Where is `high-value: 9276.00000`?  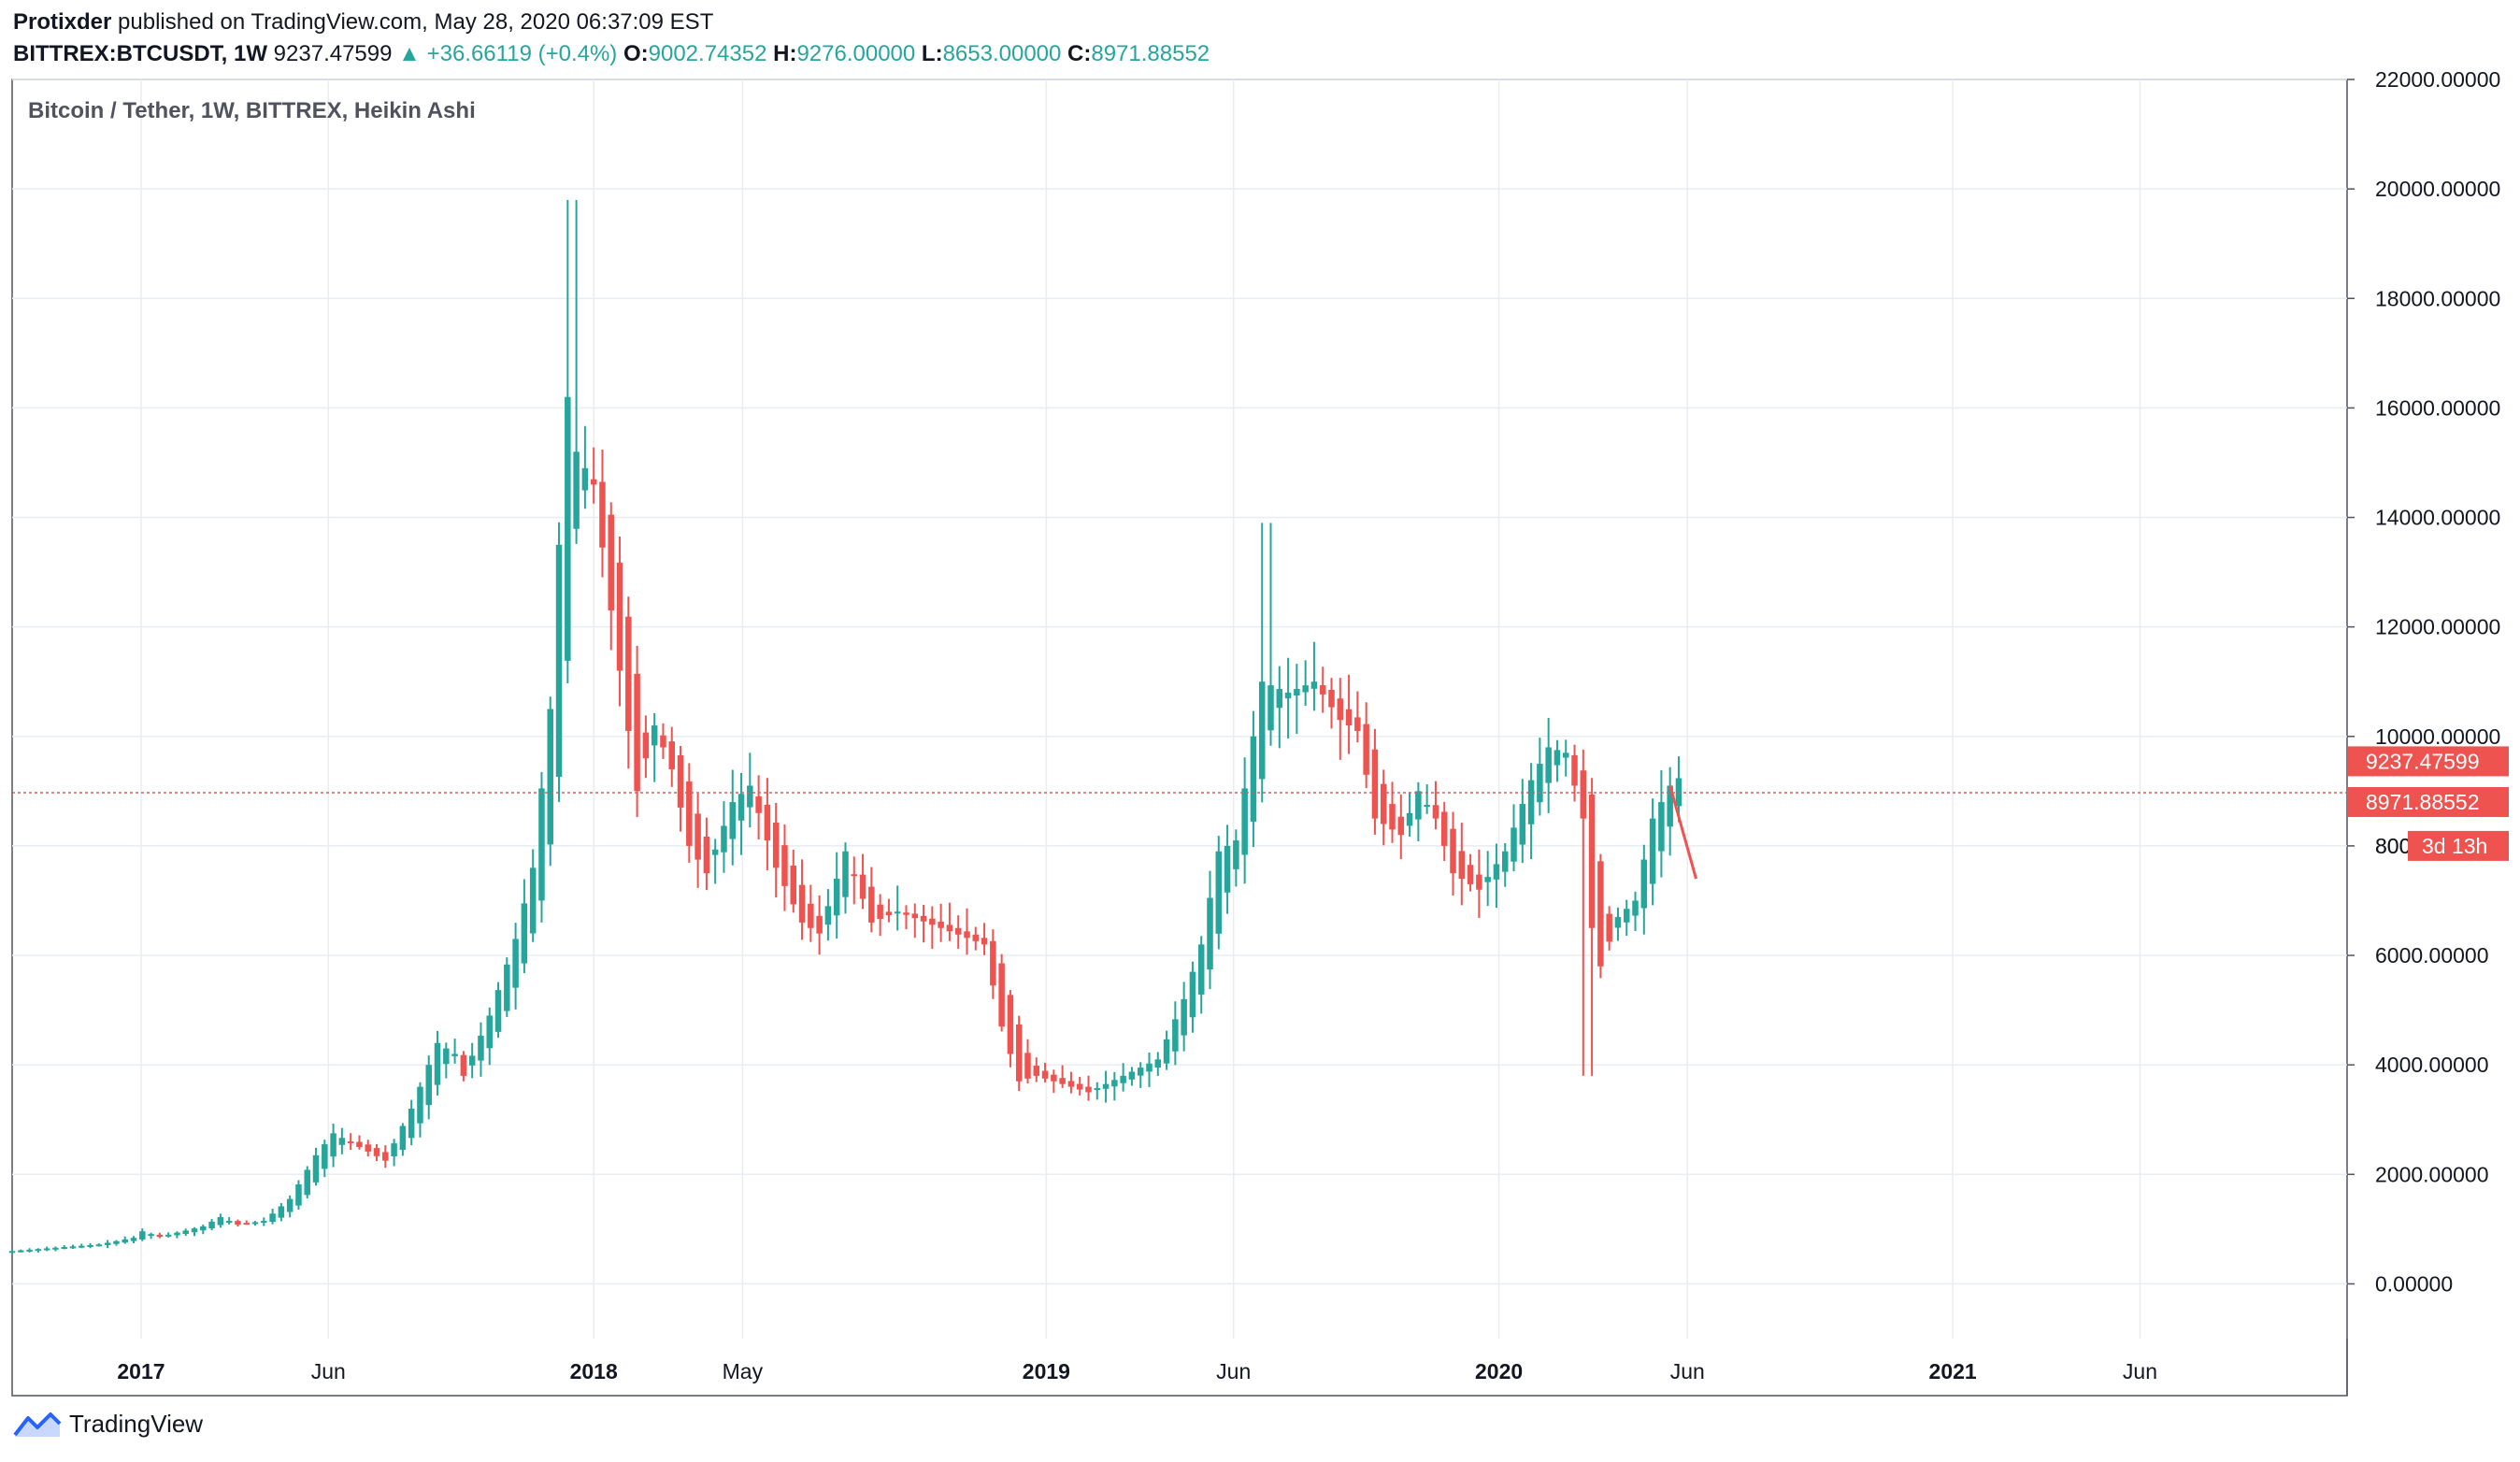 high-value: 9276.00000 is located at coordinates (856, 53).